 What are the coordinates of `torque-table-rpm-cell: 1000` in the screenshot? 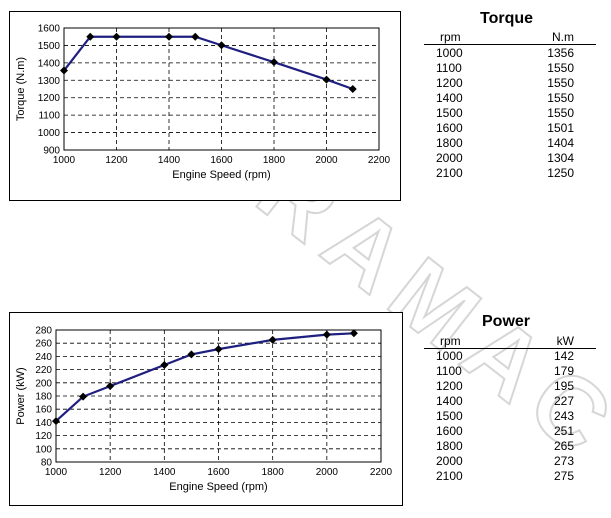 It's located at (449, 53).